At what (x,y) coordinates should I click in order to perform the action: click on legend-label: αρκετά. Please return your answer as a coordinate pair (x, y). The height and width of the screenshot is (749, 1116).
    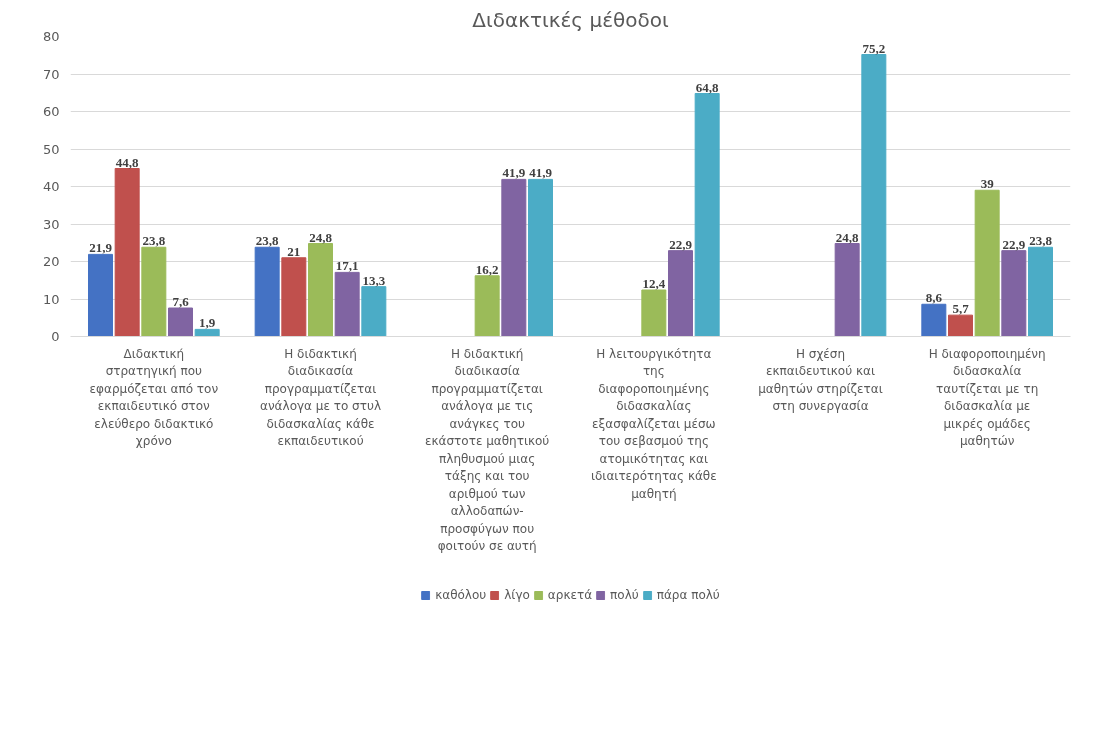
    Looking at the image, I should click on (570, 595).